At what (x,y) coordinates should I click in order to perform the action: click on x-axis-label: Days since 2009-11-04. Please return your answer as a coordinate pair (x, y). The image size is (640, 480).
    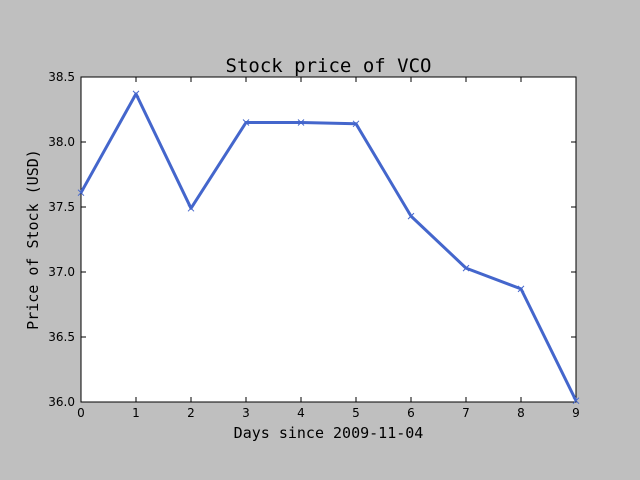
    Looking at the image, I should click on (329, 433).